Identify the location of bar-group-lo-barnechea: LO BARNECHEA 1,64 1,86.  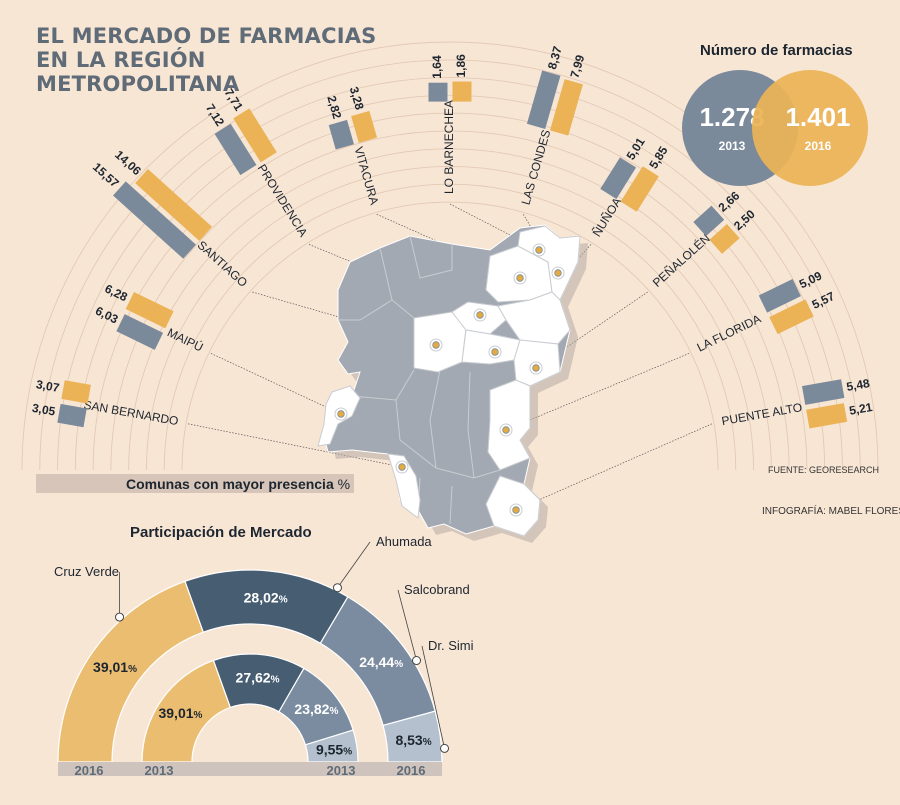
(450, 124).